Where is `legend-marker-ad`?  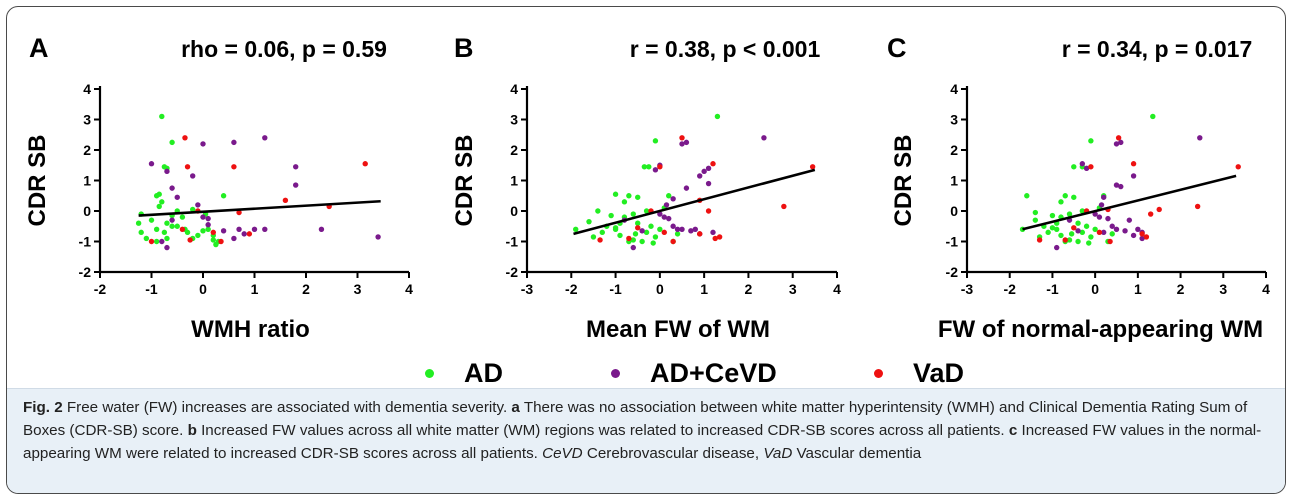
legend-marker-ad is located at coordinates (429, 373).